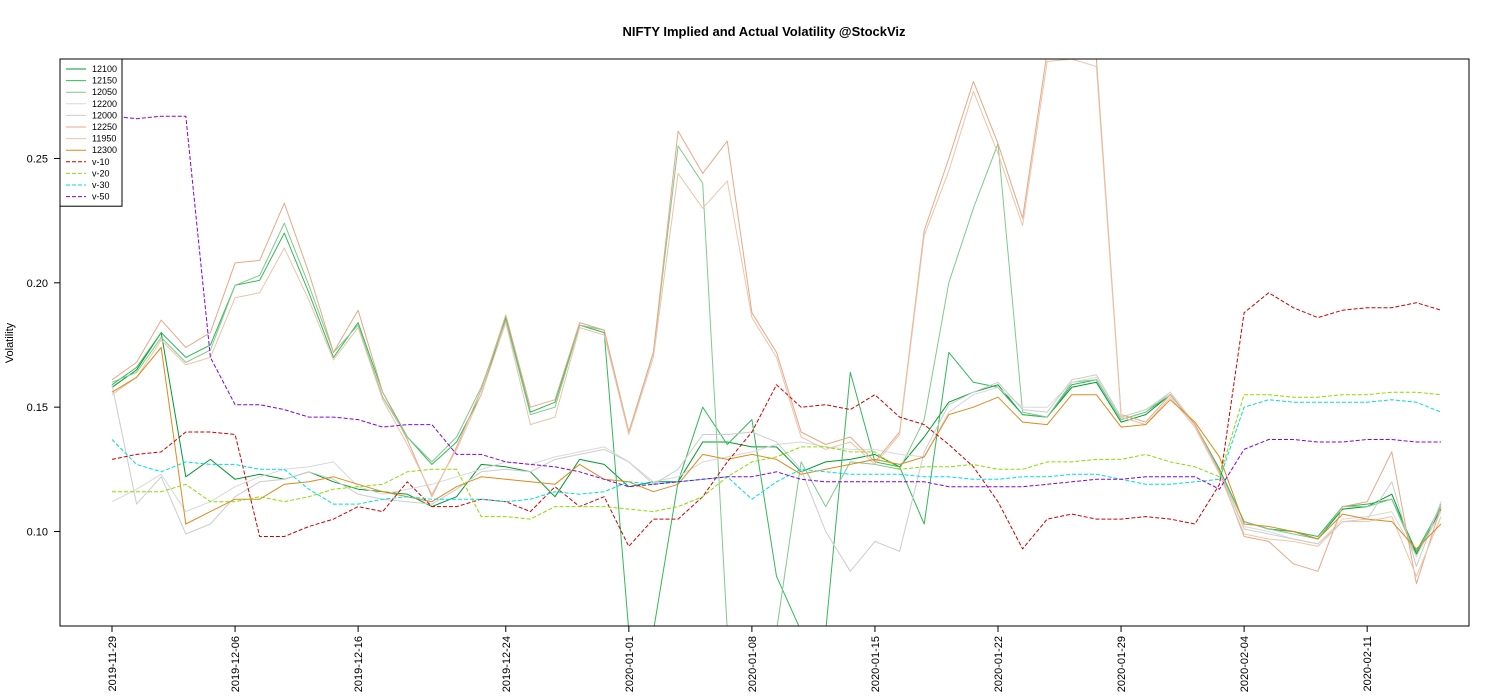  I want to click on x-tick-label: 2020-02-11, so click(1368, 663).